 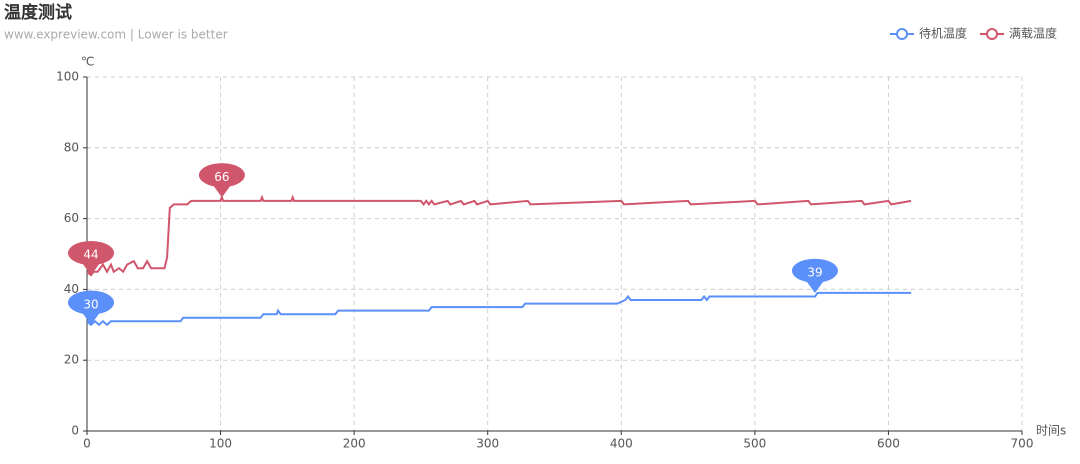 I want to click on mark-point: 44, so click(x=91, y=258).